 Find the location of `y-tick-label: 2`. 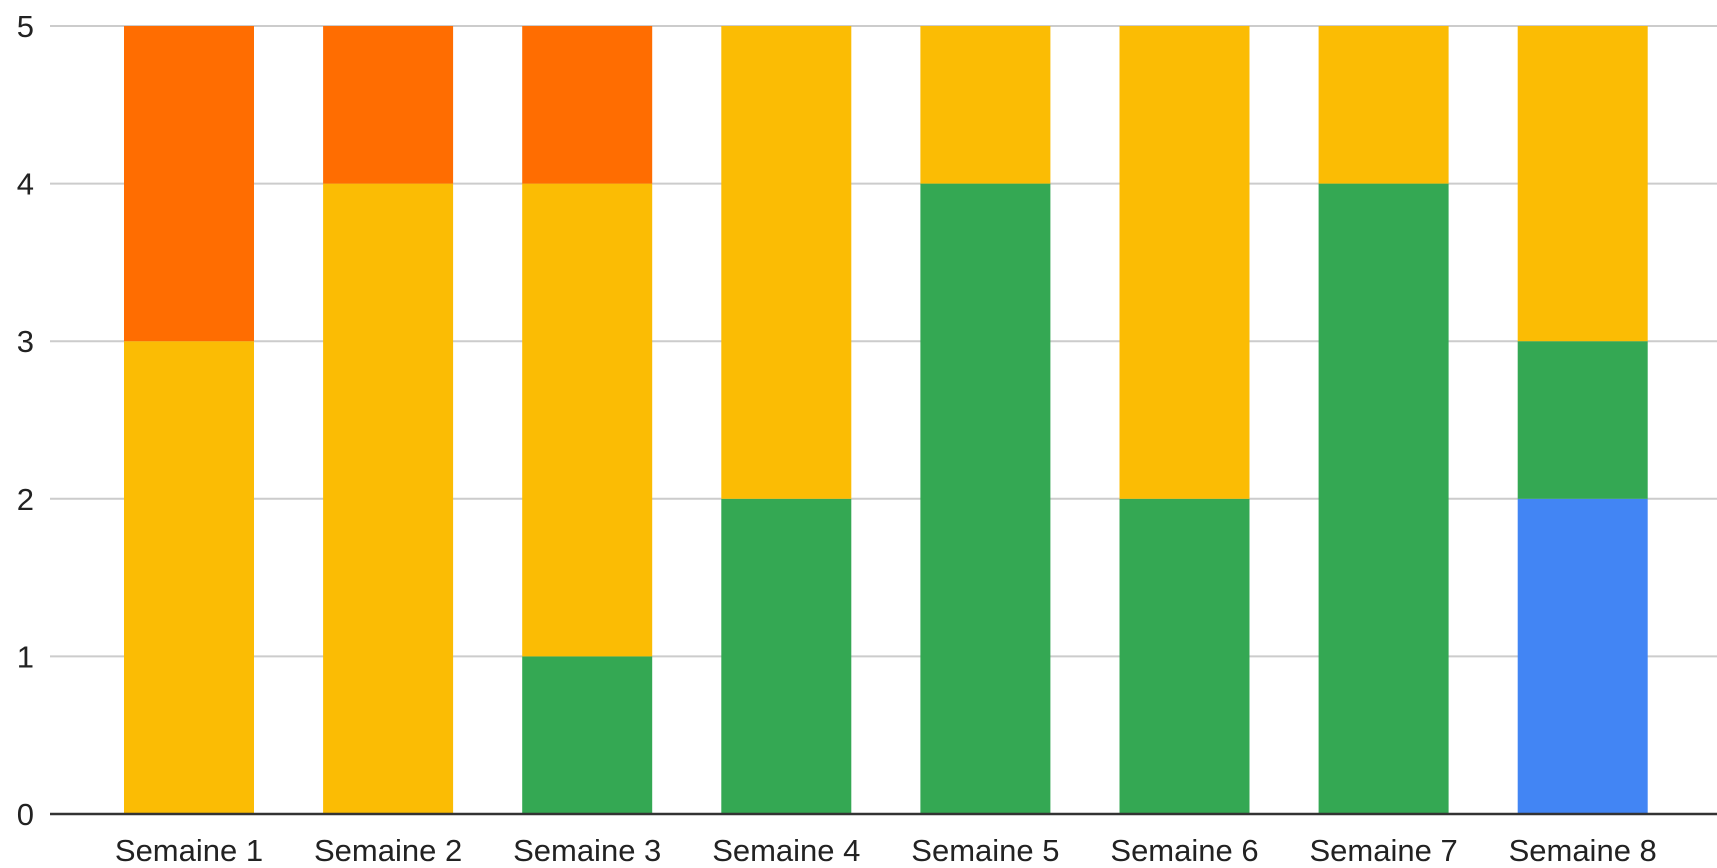

y-tick-label: 2 is located at coordinates (25, 499).